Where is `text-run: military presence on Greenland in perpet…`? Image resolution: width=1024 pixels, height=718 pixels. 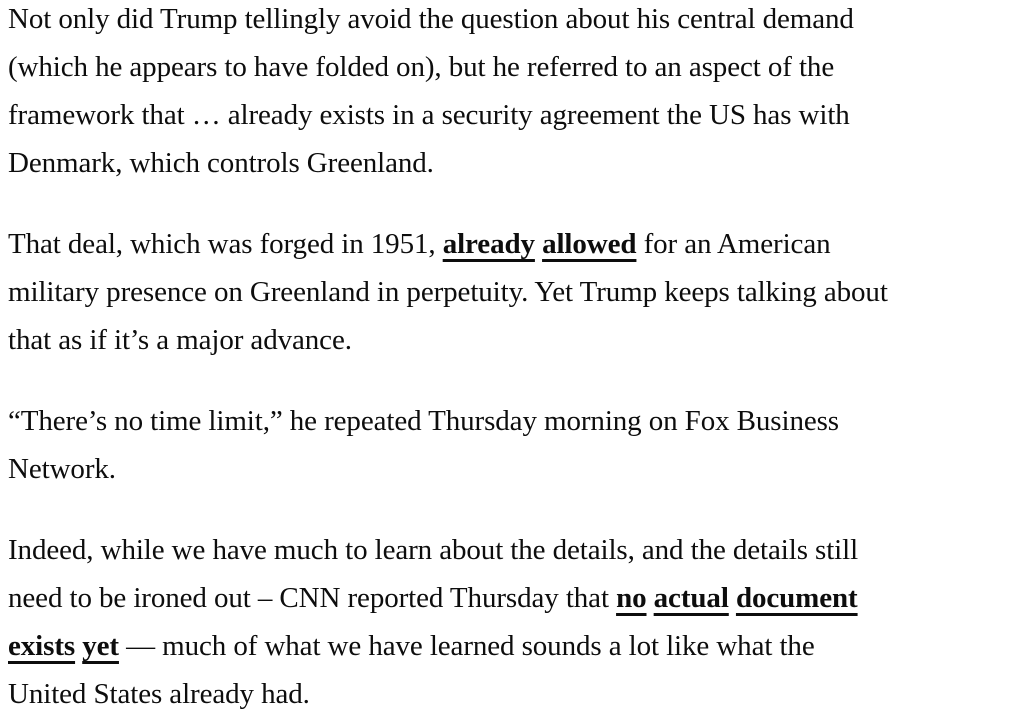 text-run: military presence on Greenland in perpet… is located at coordinates (448, 292).